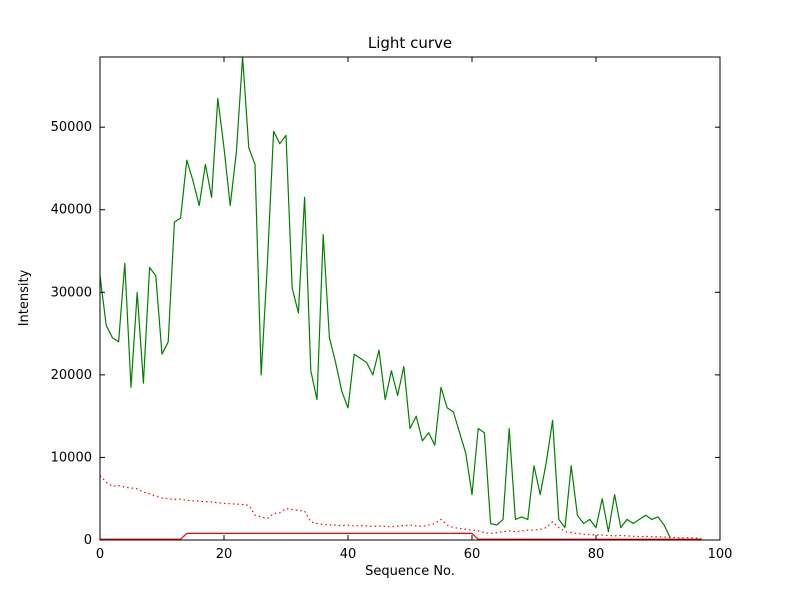  What do you see at coordinates (472, 554) in the screenshot?
I see `x-tick-label: 60` at bounding box center [472, 554].